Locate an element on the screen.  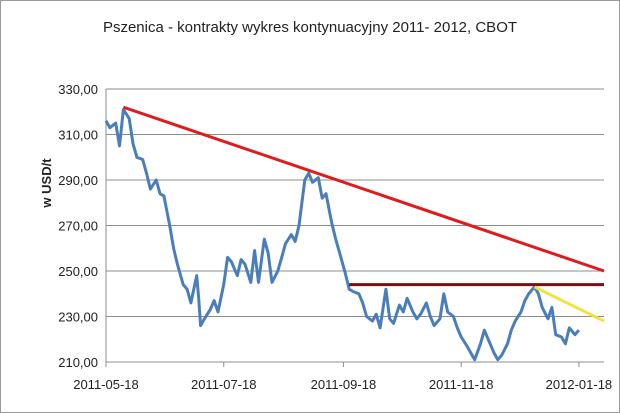
y-tick-label: 270,00 is located at coordinates (78, 226).